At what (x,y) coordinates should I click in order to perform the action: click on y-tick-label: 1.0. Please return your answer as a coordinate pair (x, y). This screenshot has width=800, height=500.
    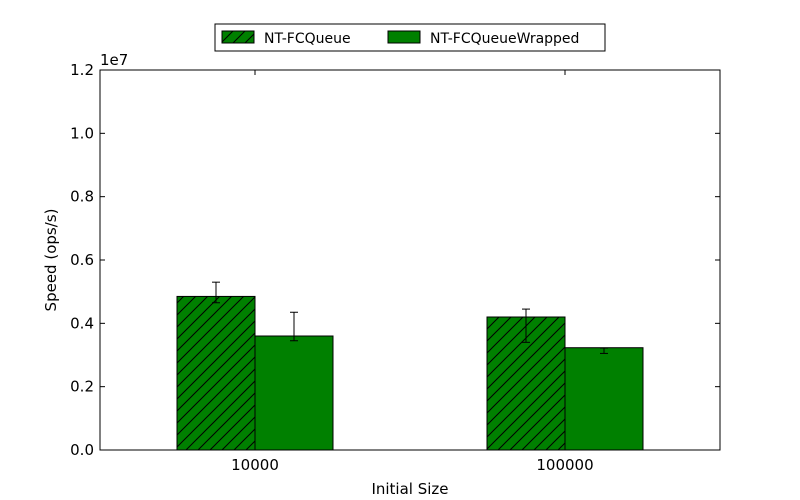
    Looking at the image, I should click on (82, 133).